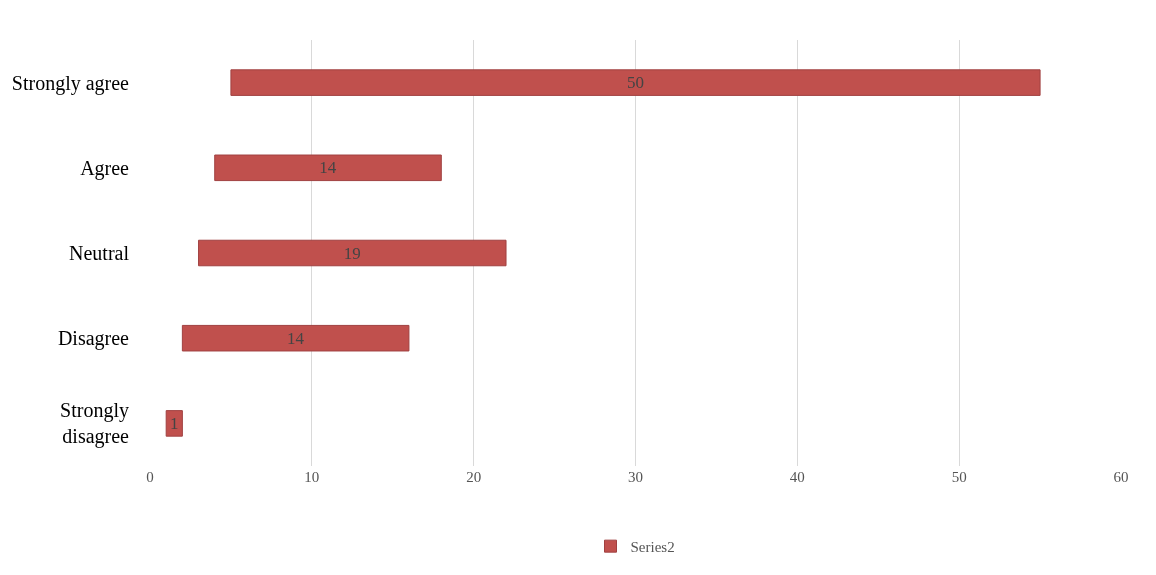  What do you see at coordinates (474, 477) in the screenshot?
I see `x-tick-label: 20` at bounding box center [474, 477].